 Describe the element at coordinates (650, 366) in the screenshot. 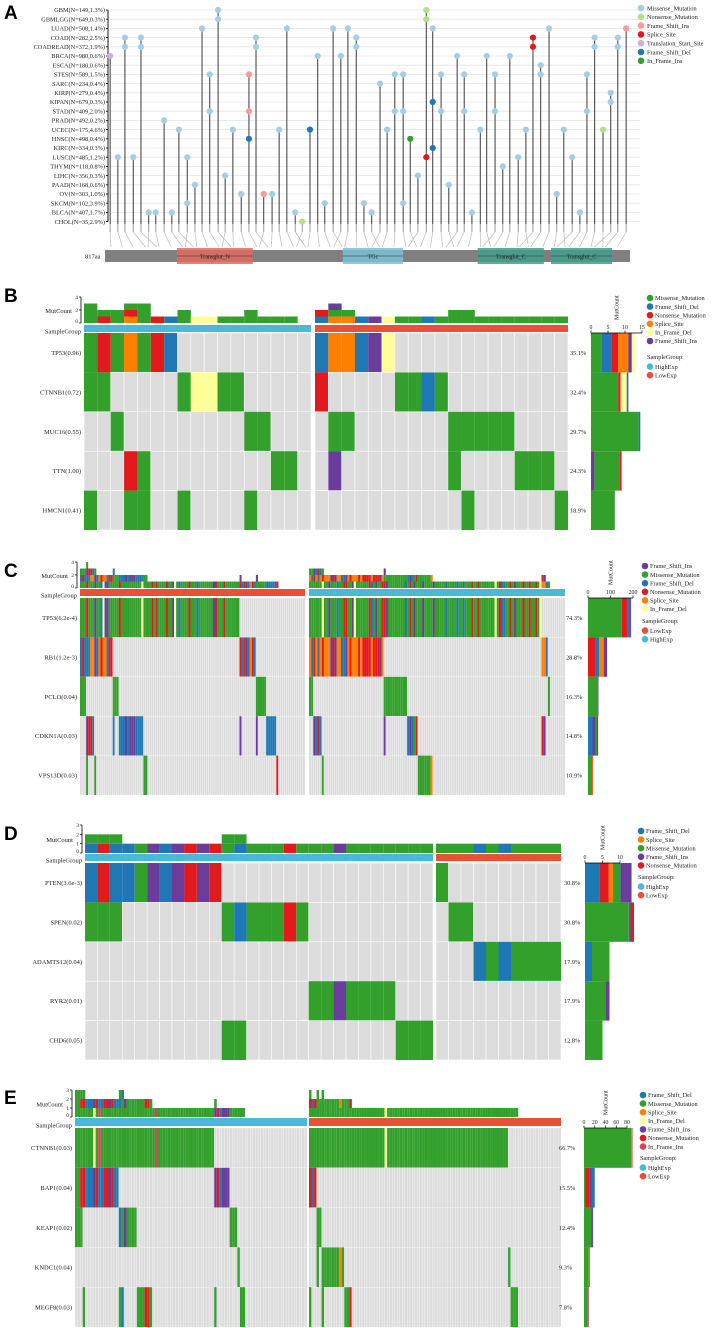

I see `legend-swatch` at that location.